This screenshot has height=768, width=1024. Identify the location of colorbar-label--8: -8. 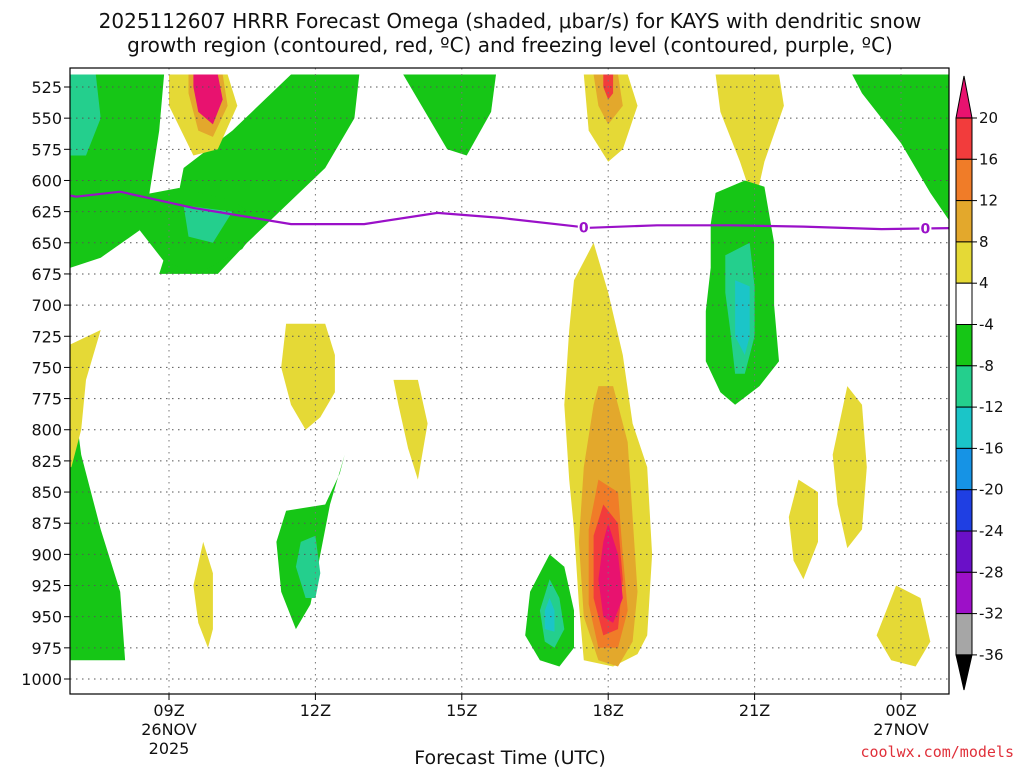
(986, 366).